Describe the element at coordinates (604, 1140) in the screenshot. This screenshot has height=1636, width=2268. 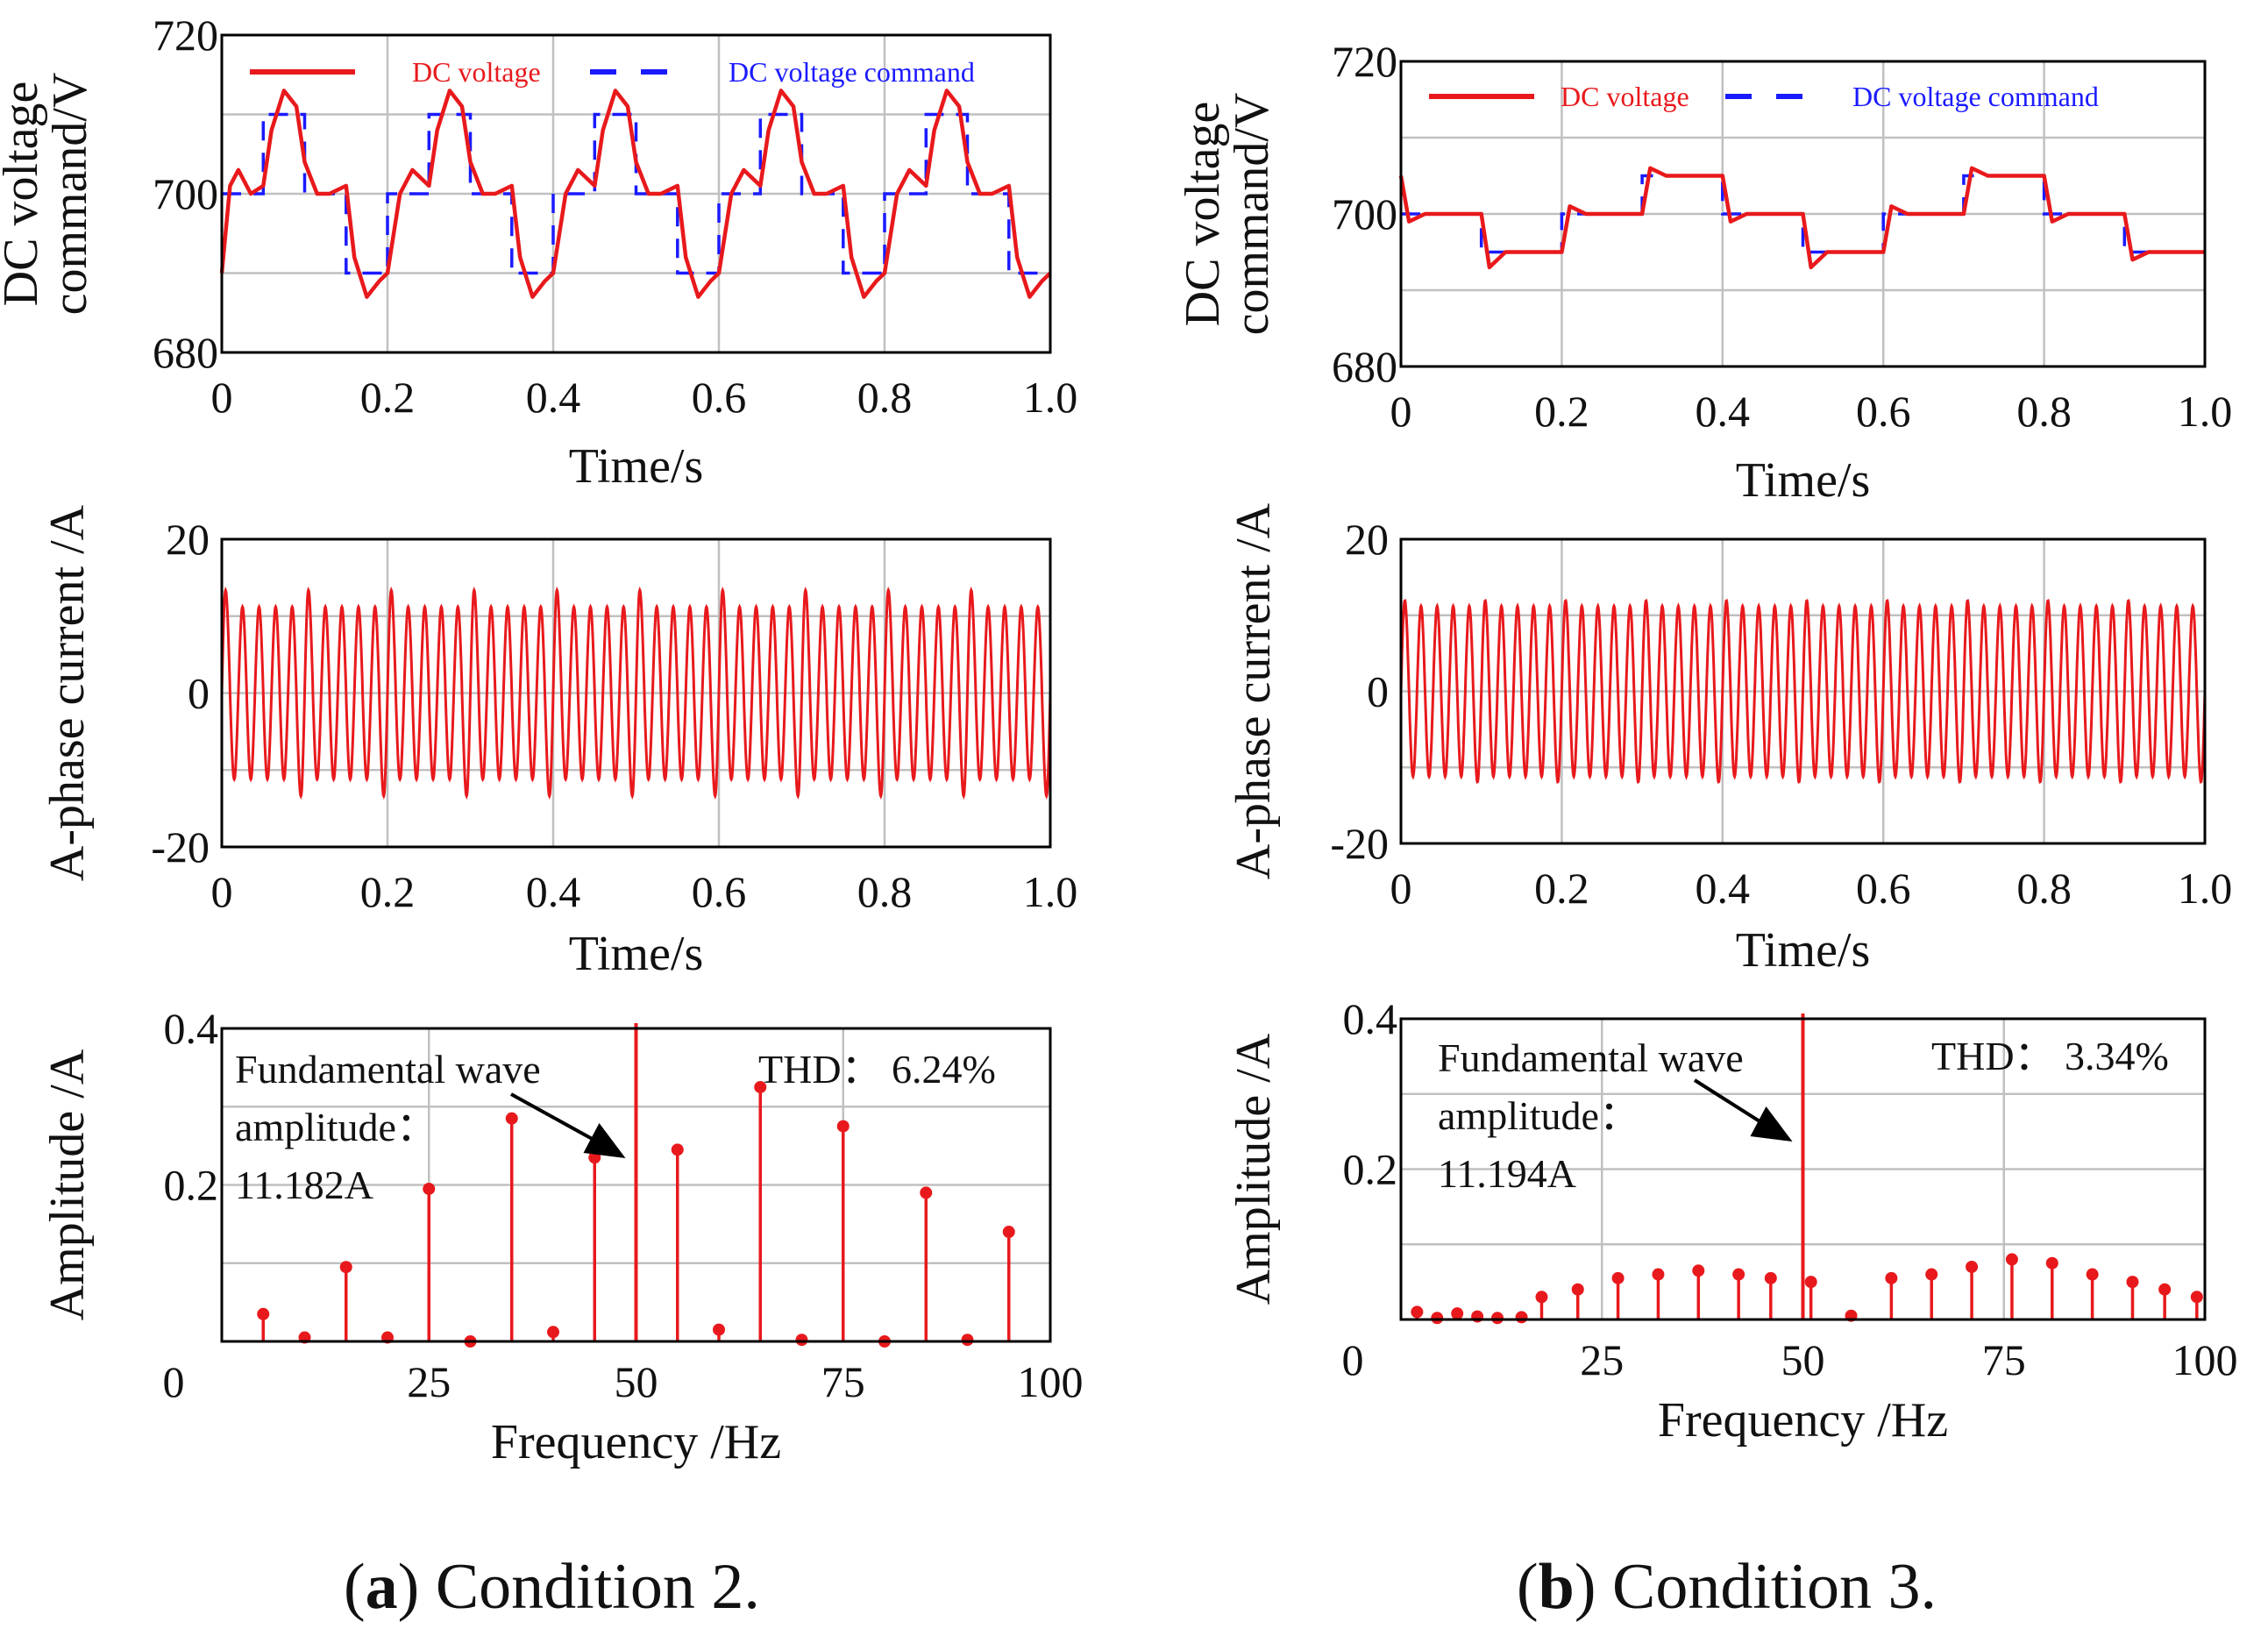
I see `annotation-arrow-head` at that location.